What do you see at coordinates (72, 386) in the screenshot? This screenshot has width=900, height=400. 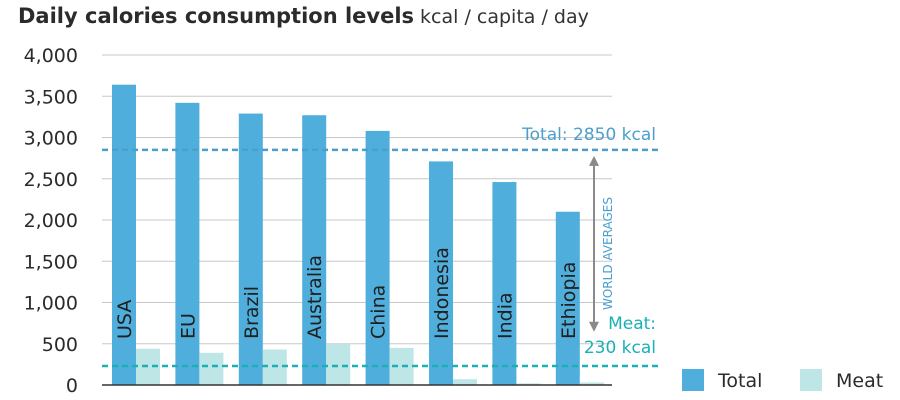 I see `y-tick-label: 0` at bounding box center [72, 386].